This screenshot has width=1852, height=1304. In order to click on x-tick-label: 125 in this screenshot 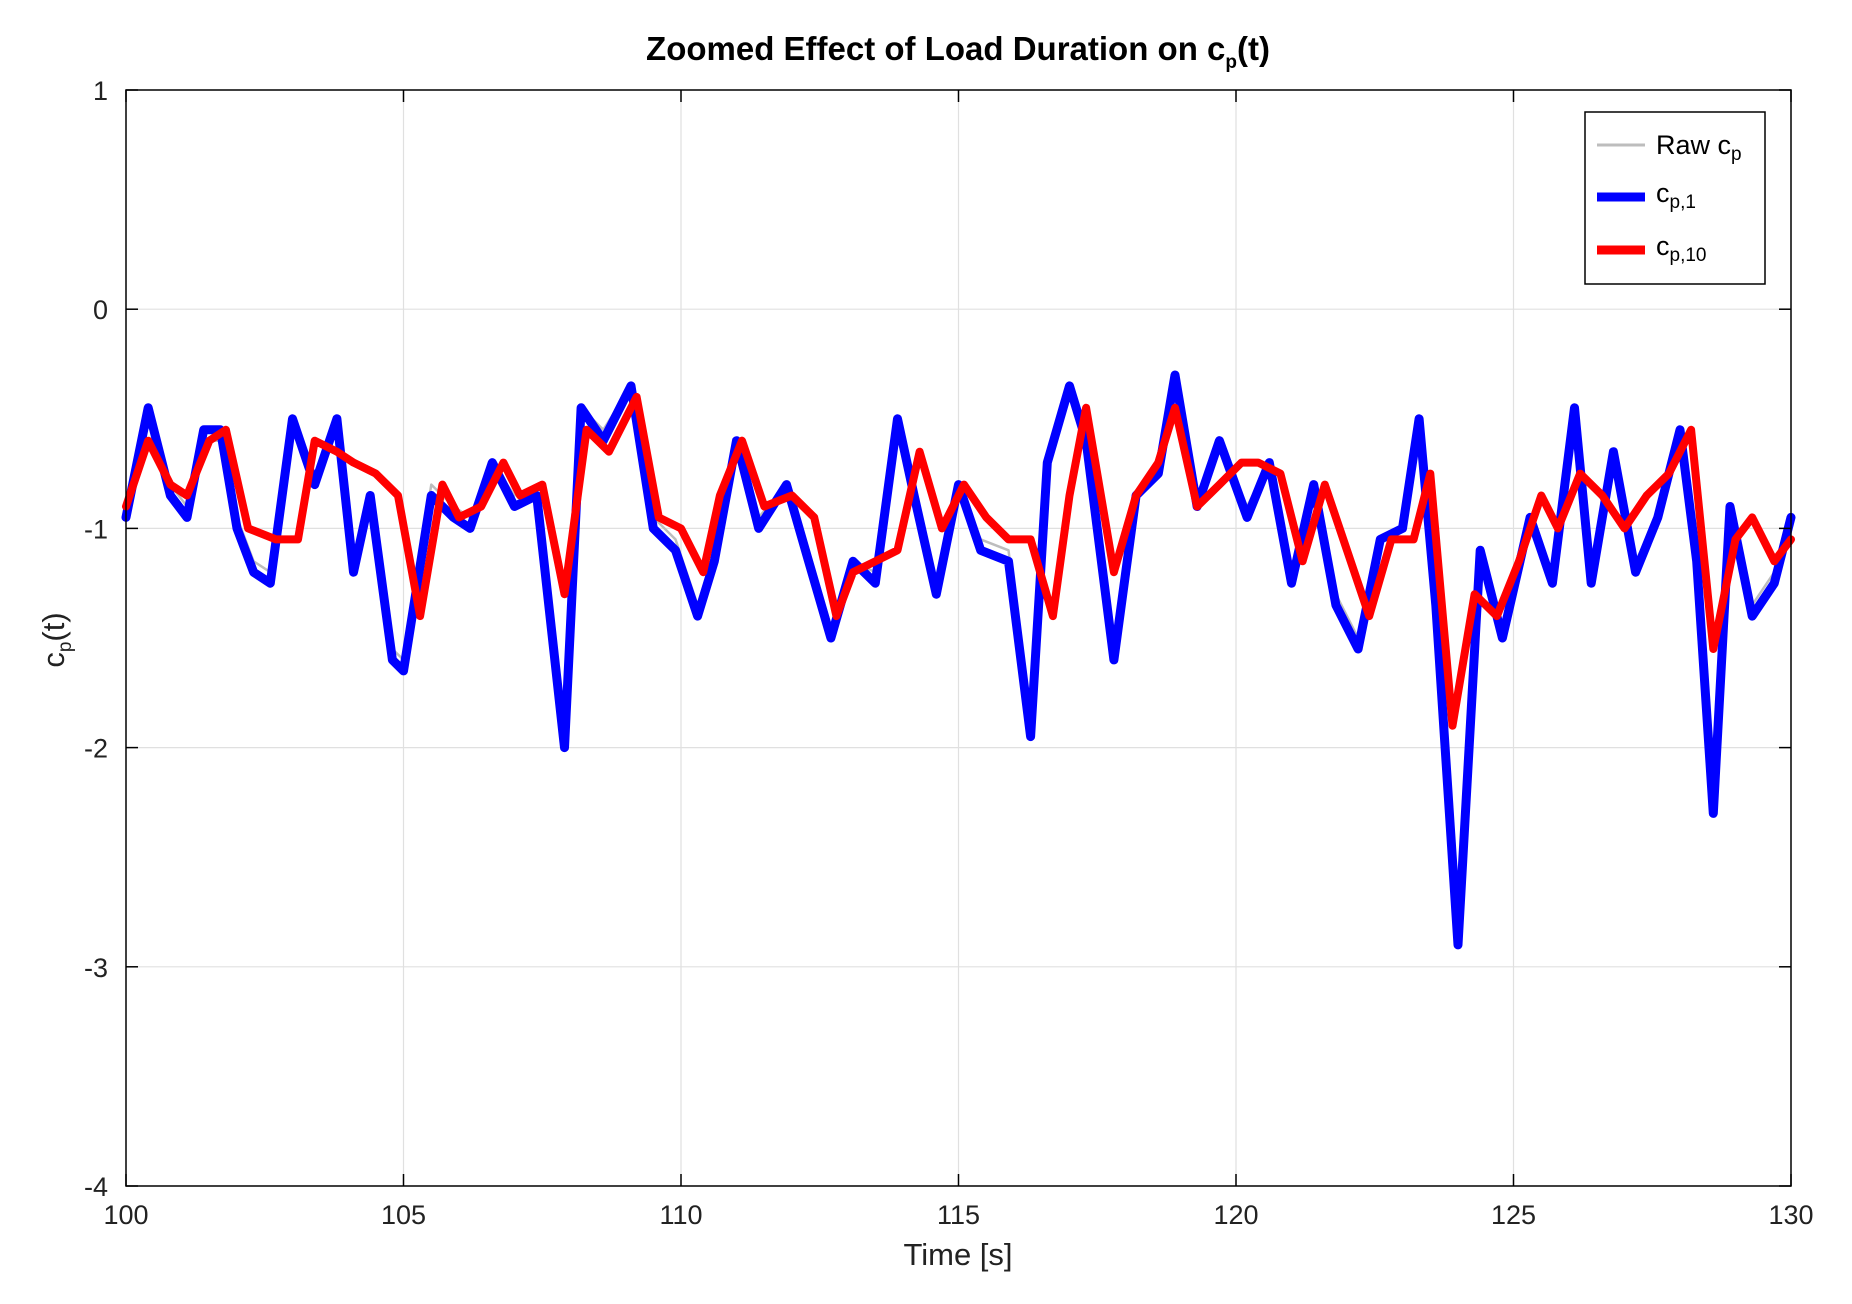, I will do `click(1513, 1215)`.